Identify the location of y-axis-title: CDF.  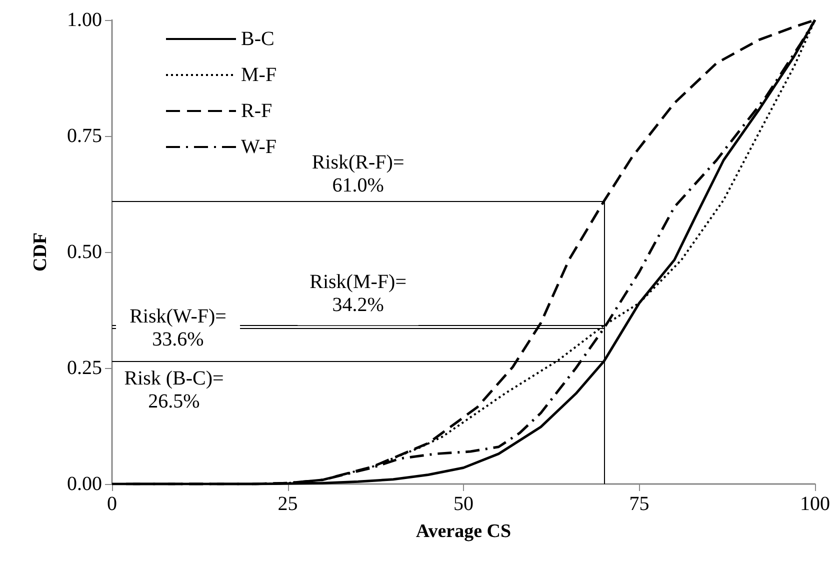
(40, 252).